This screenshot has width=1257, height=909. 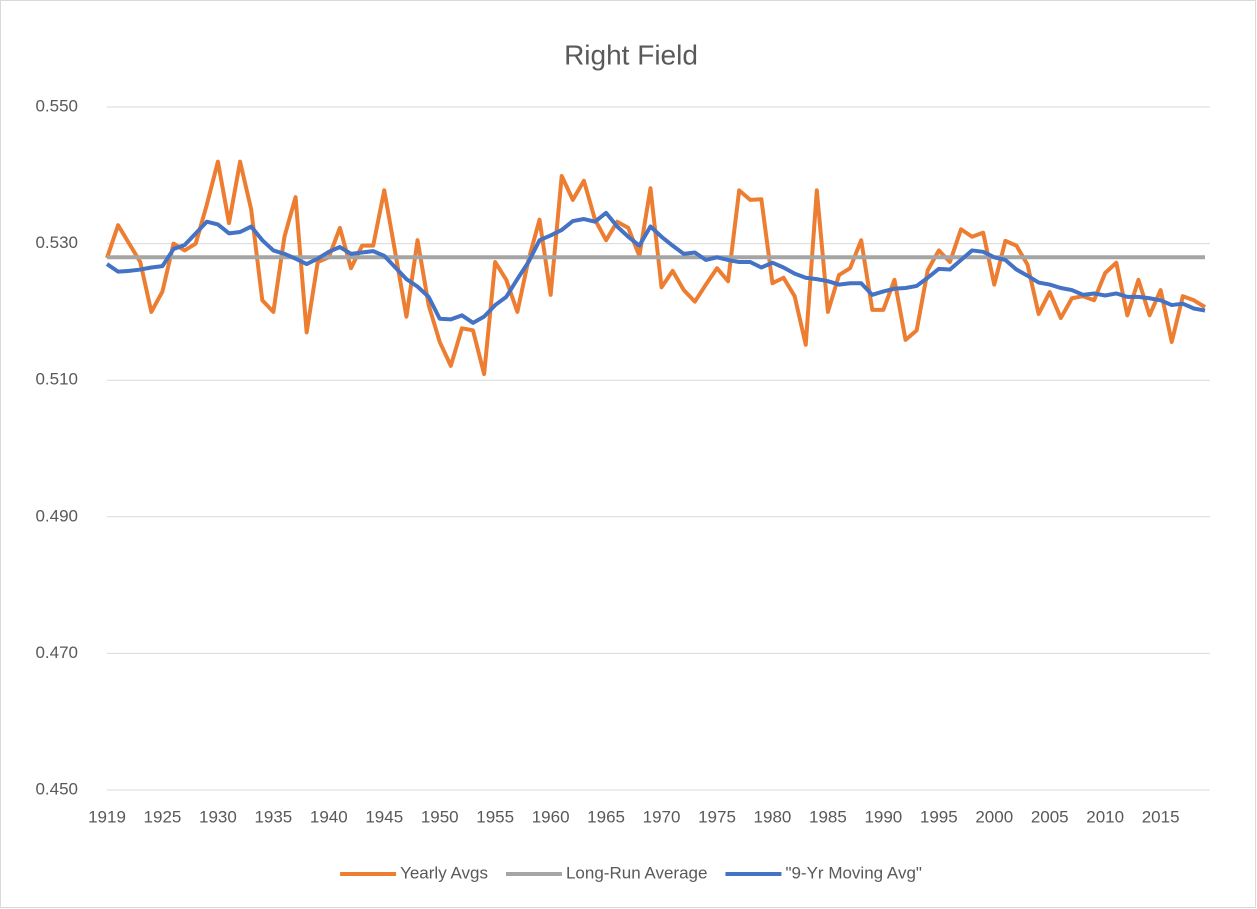 What do you see at coordinates (606, 816) in the screenshot?
I see `x-tick-label: 1965` at bounding box center [606, 816].